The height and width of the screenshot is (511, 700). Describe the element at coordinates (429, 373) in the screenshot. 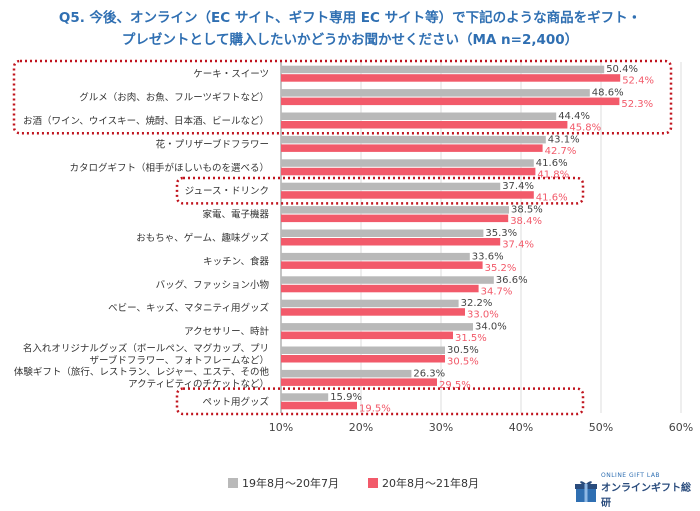

I see `value-label-series1: 26.3%` at that location.